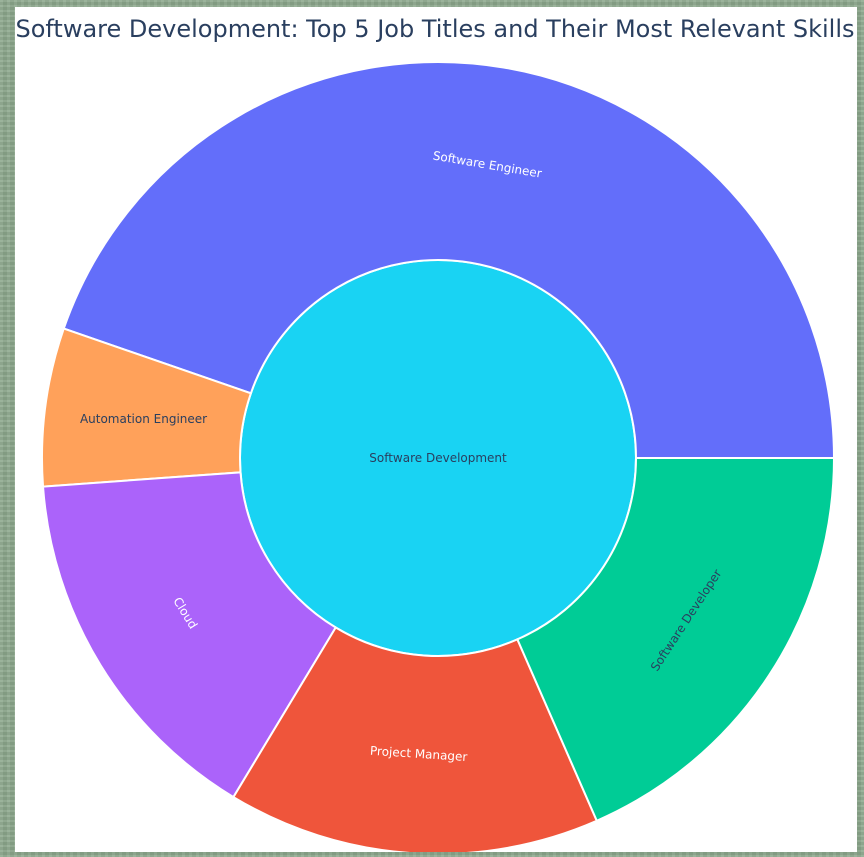 This screenshot has width=864, height=857. What do you see at coordinates (438, 458) in the screenshot?
I see `root-label: Software Development` at bounding box center [438, 458].